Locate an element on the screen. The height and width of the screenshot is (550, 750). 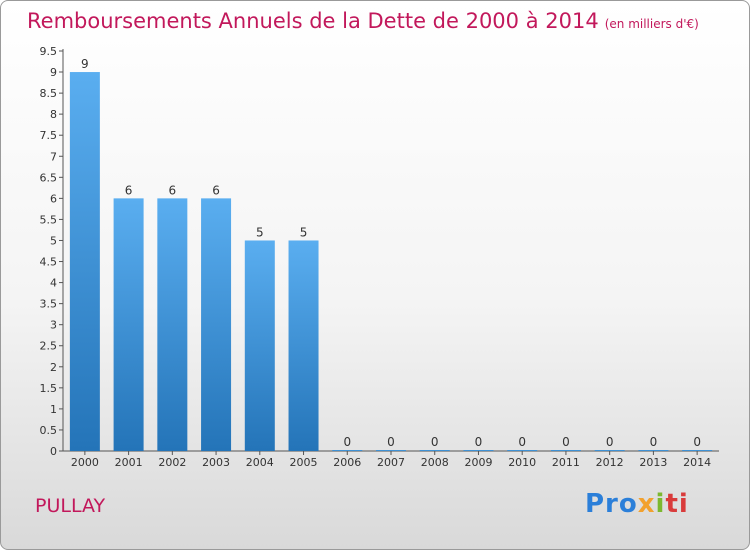
y-tick-label: 2 is located at coordinates (53, 367).